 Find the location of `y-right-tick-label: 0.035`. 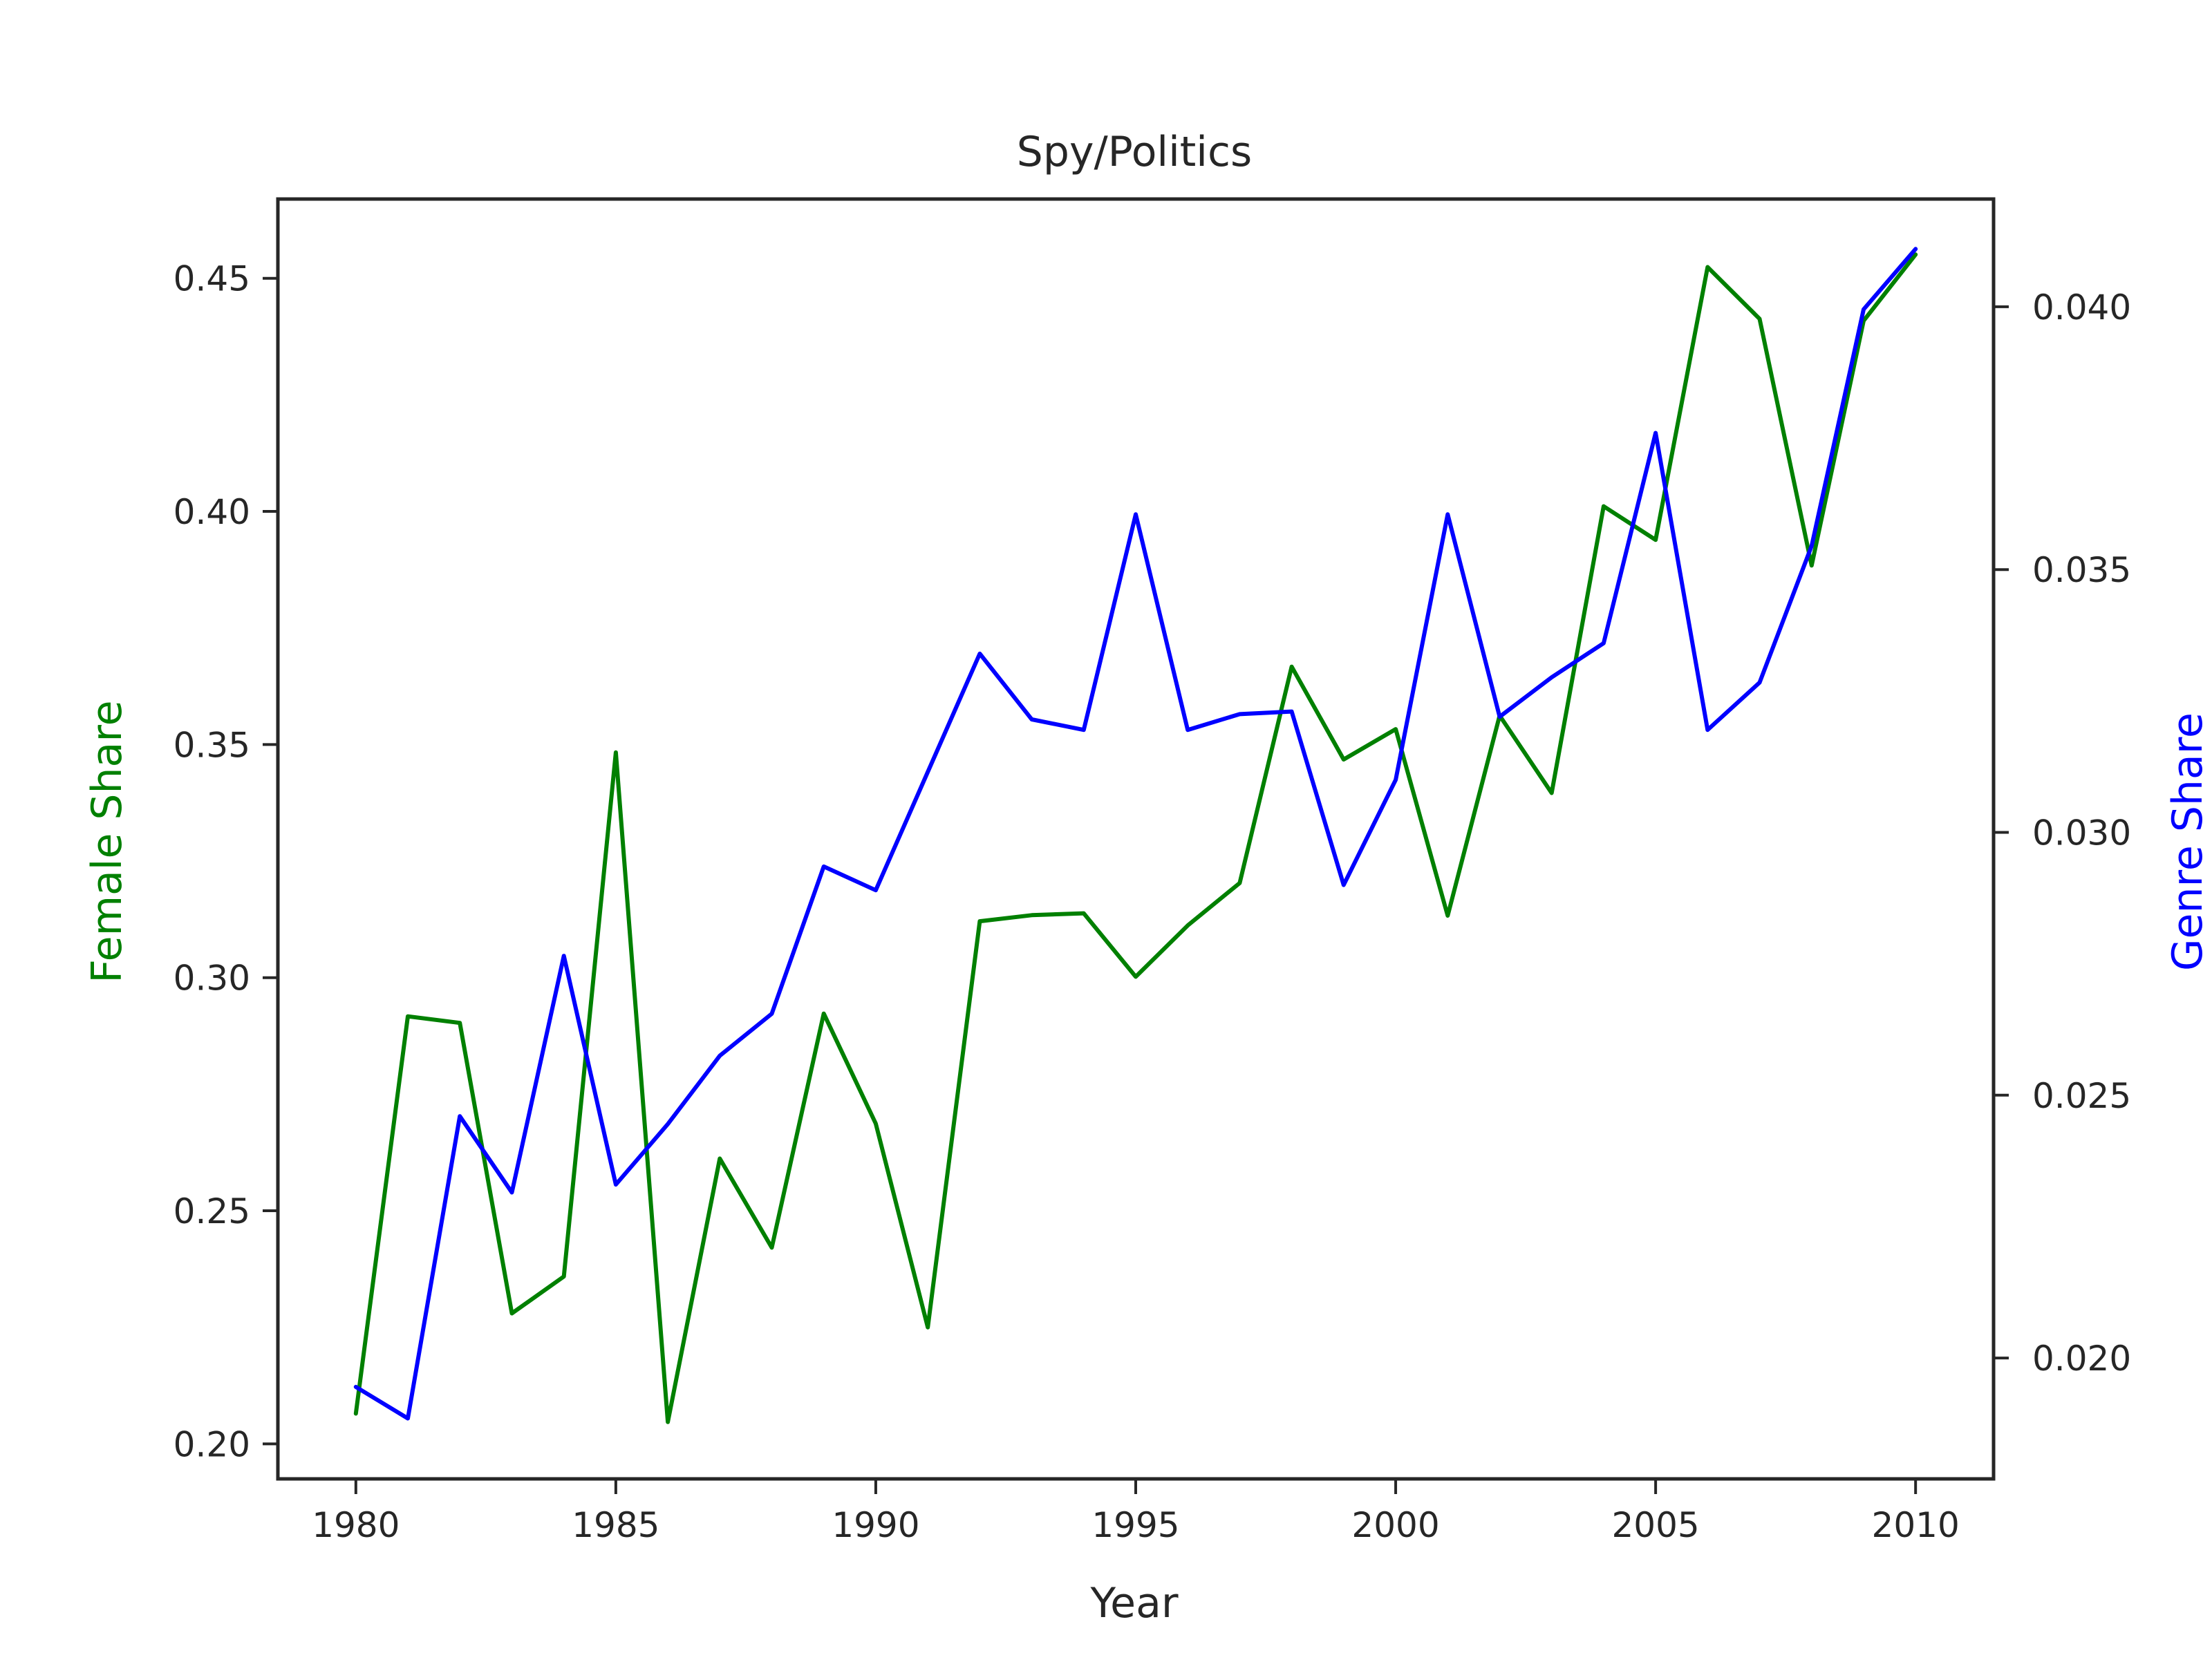

y-right-tick-label: 0.035 is located at coordinates (2081, 570).